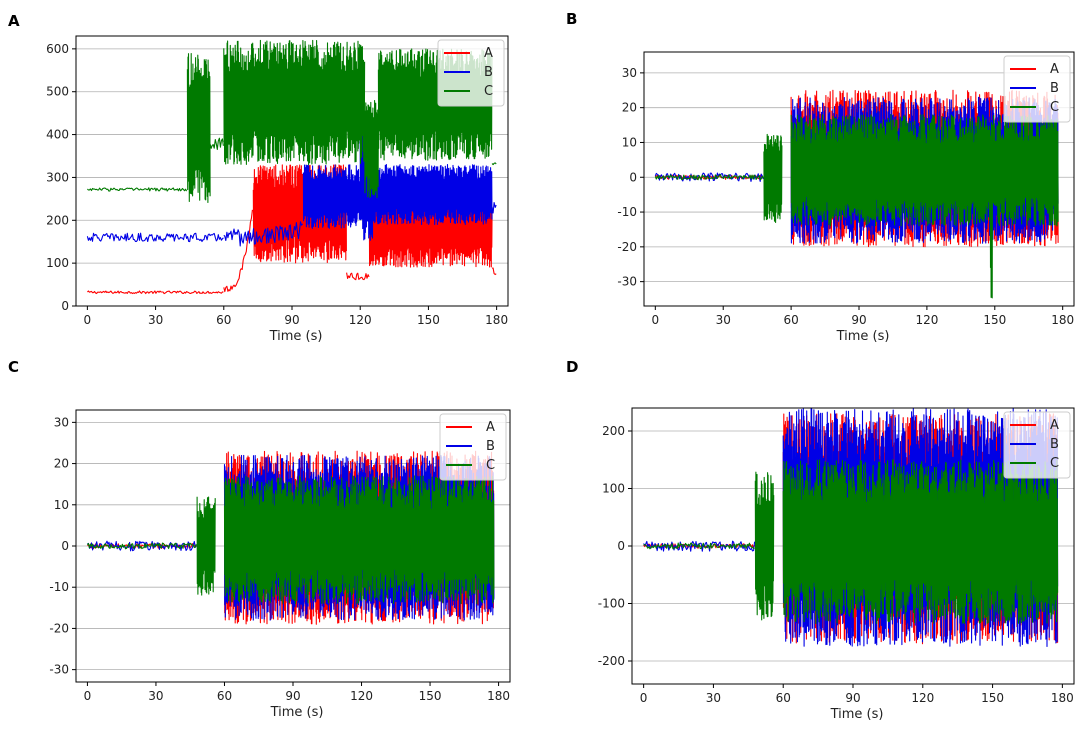  I want to click on x-tick-label-b-4: 120, so click(926, 320).